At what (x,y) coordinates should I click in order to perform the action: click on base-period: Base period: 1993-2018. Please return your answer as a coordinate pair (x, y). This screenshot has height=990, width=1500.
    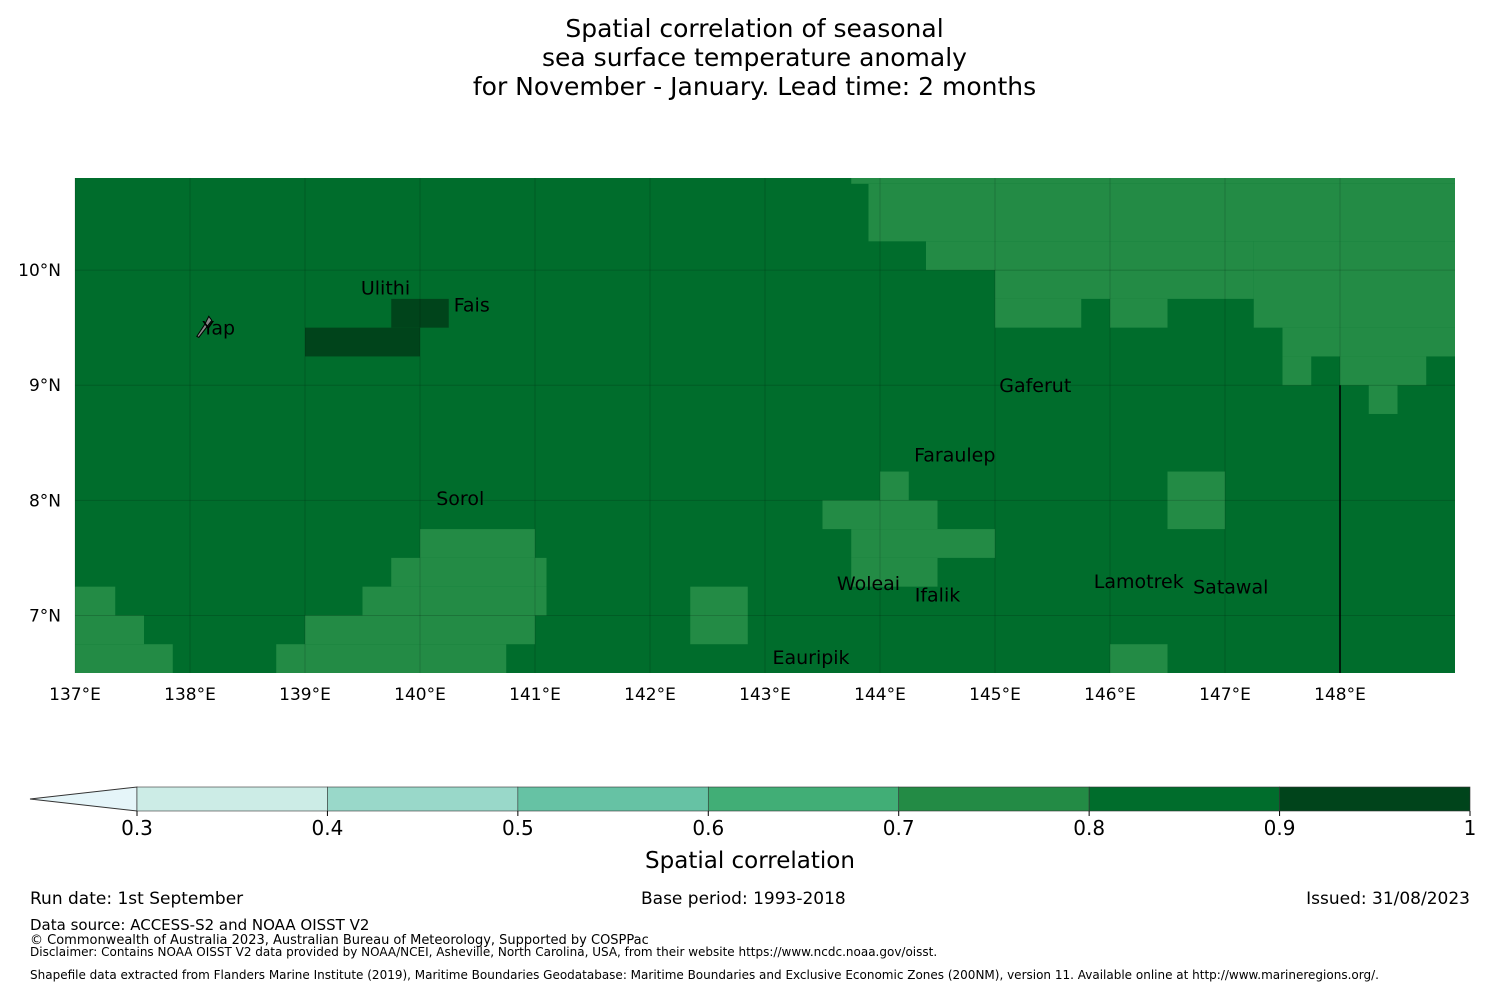
    Looking at the image, I should click on (743, 899).